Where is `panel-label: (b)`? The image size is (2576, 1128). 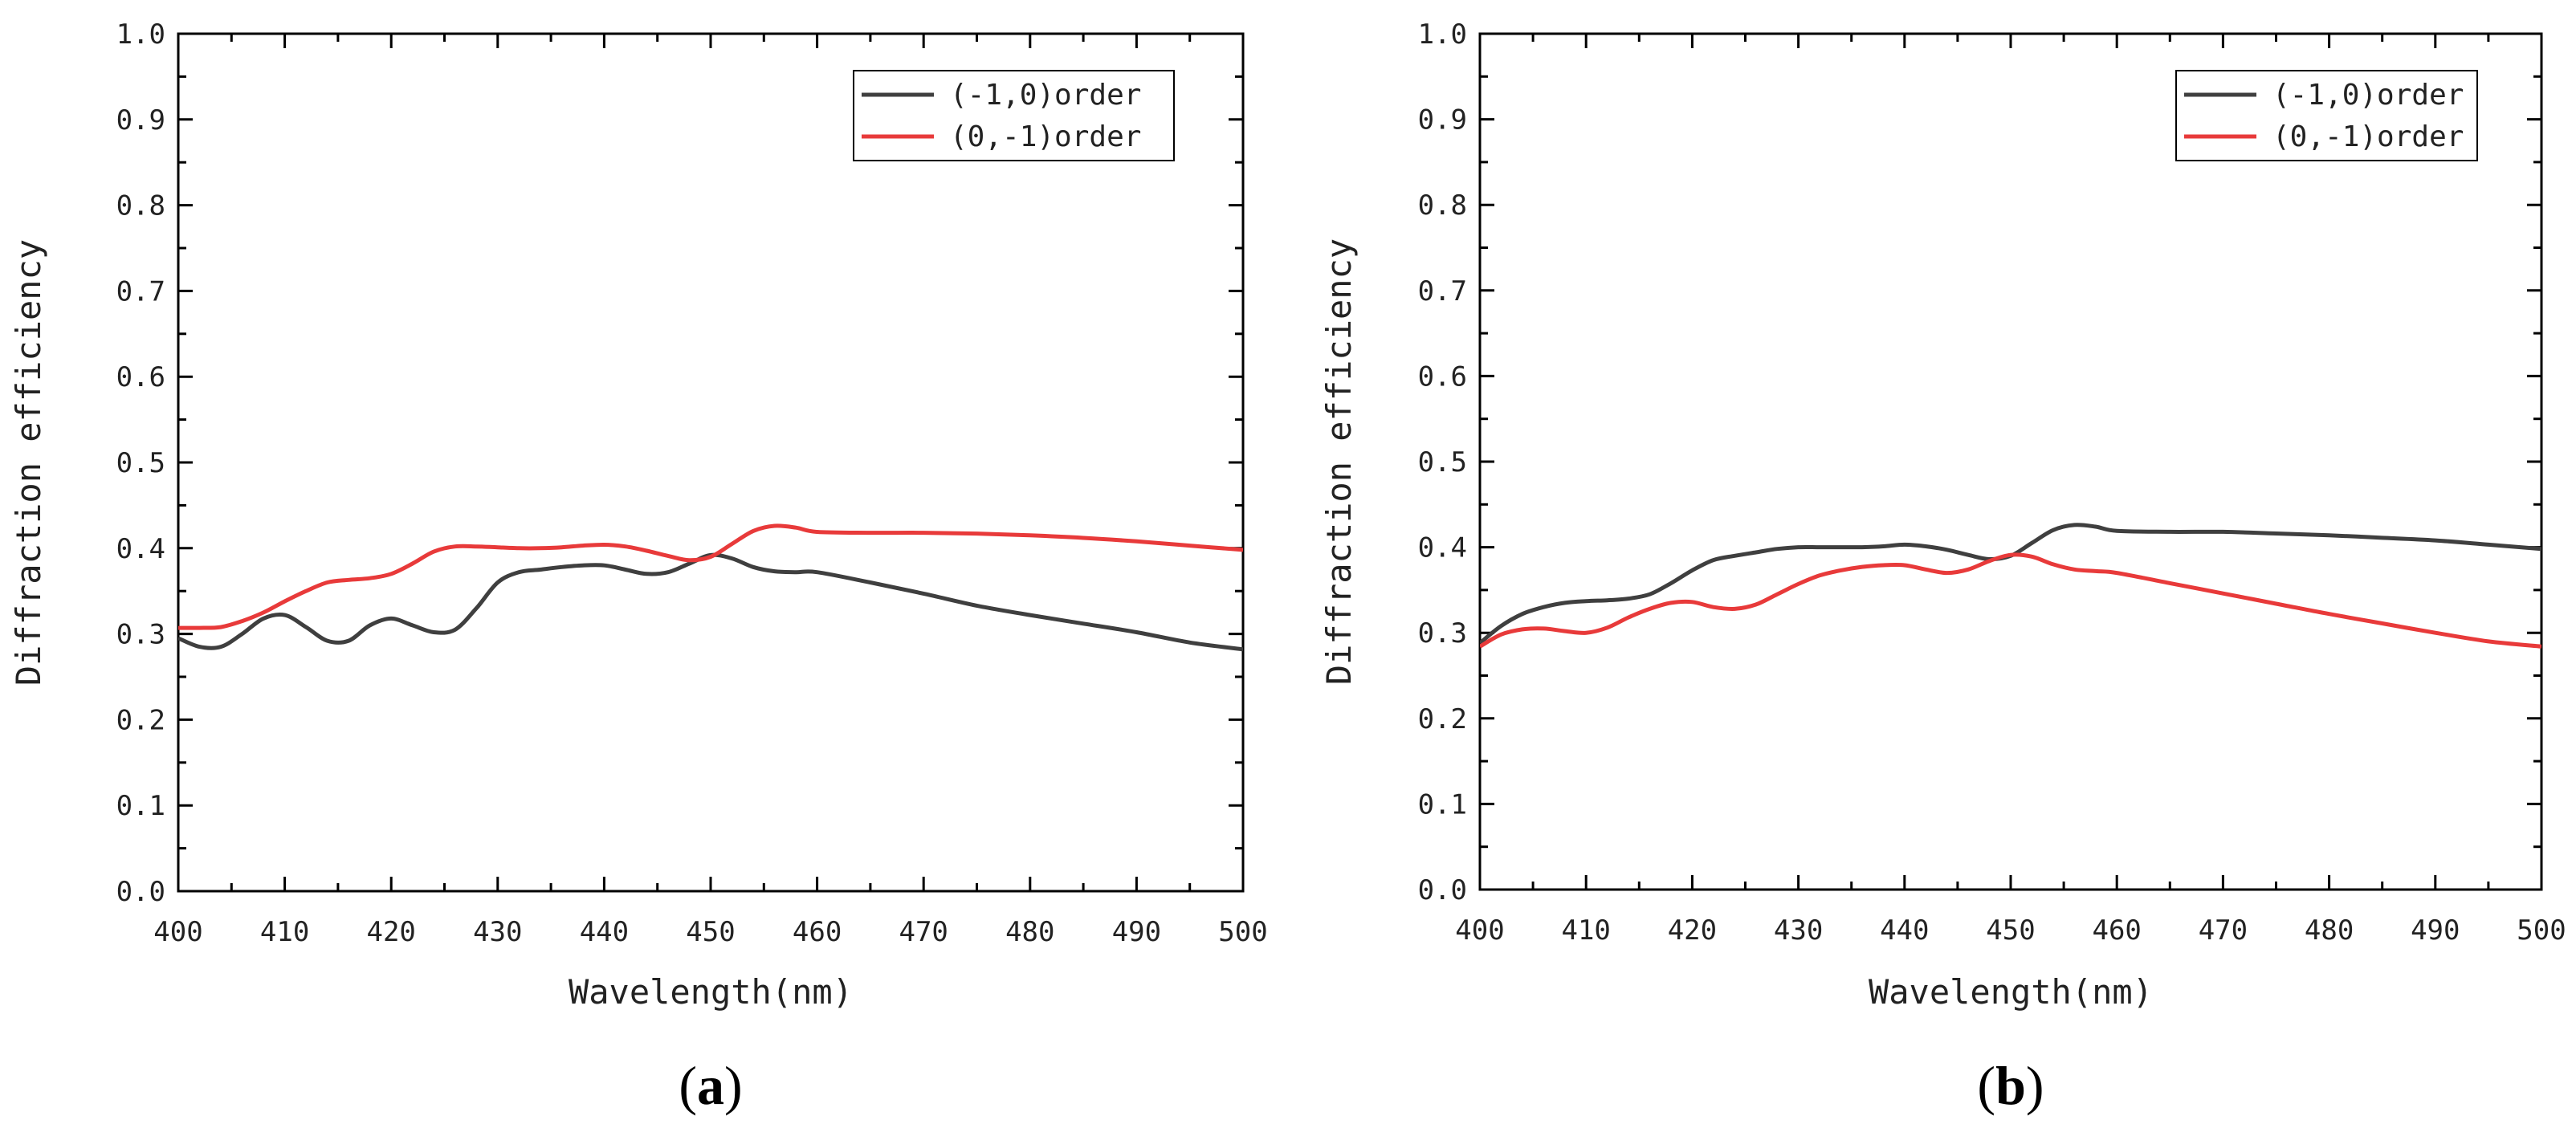
panel-label: (b) is located at coordinates (2010, 1085).